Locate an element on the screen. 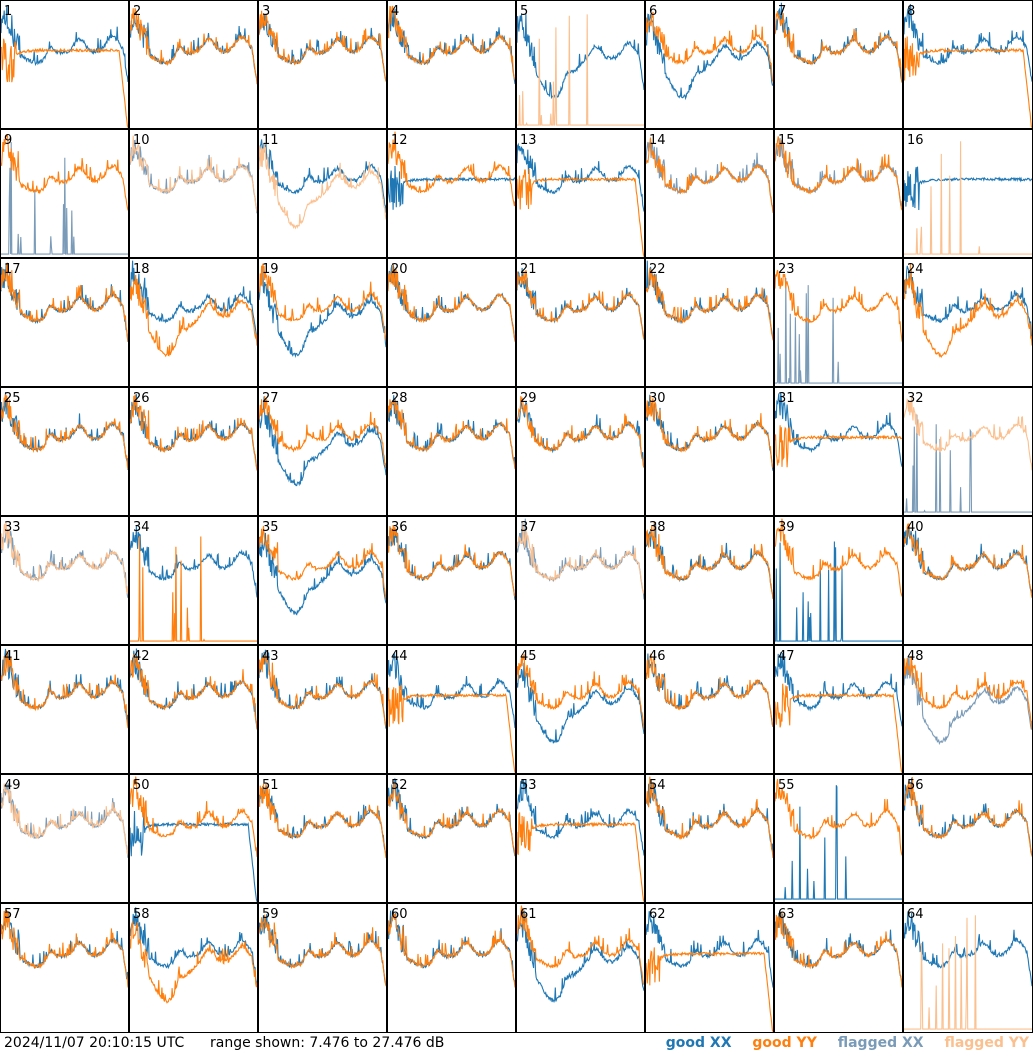 This screenshot has width=1033, height=1053. antenna-label: 39 is located at coordinates (786, 527).